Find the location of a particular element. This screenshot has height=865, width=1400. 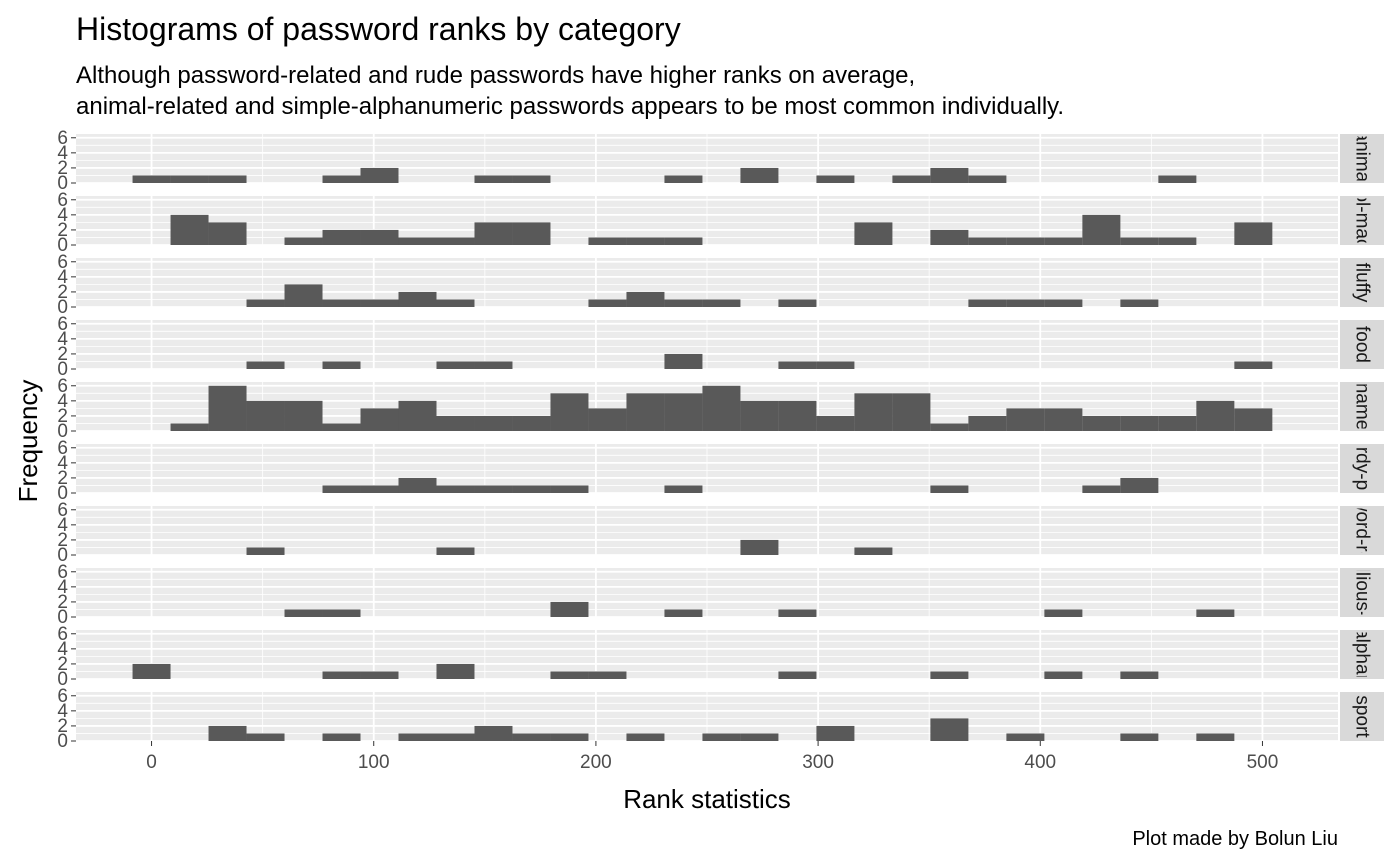

facet-strip-label: food is located at coordinates (1362, 344).